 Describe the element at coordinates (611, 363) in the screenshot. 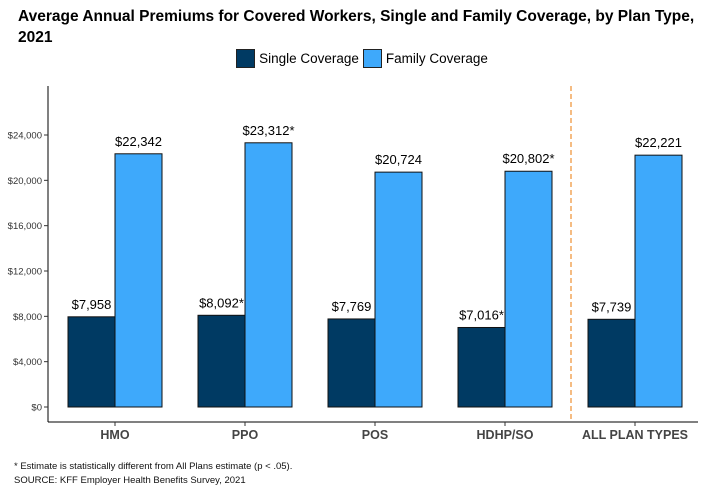

I see `bar-single-all-plan-types` at that location.